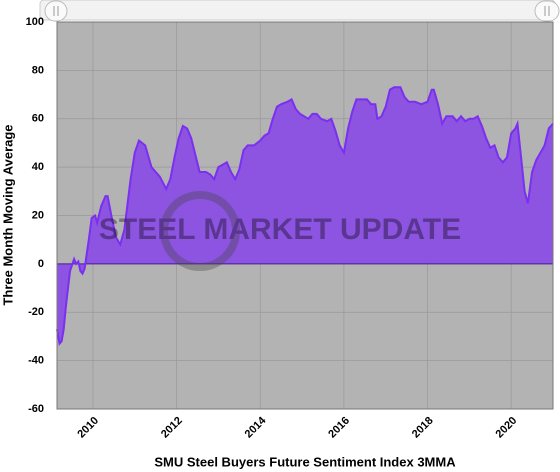 The height and width of the screenshot is (472, 560). What do you see at coordinates (35, 22) in the screenshot?
I see `y-tick-label: 100` at bounding box center [35, 22].